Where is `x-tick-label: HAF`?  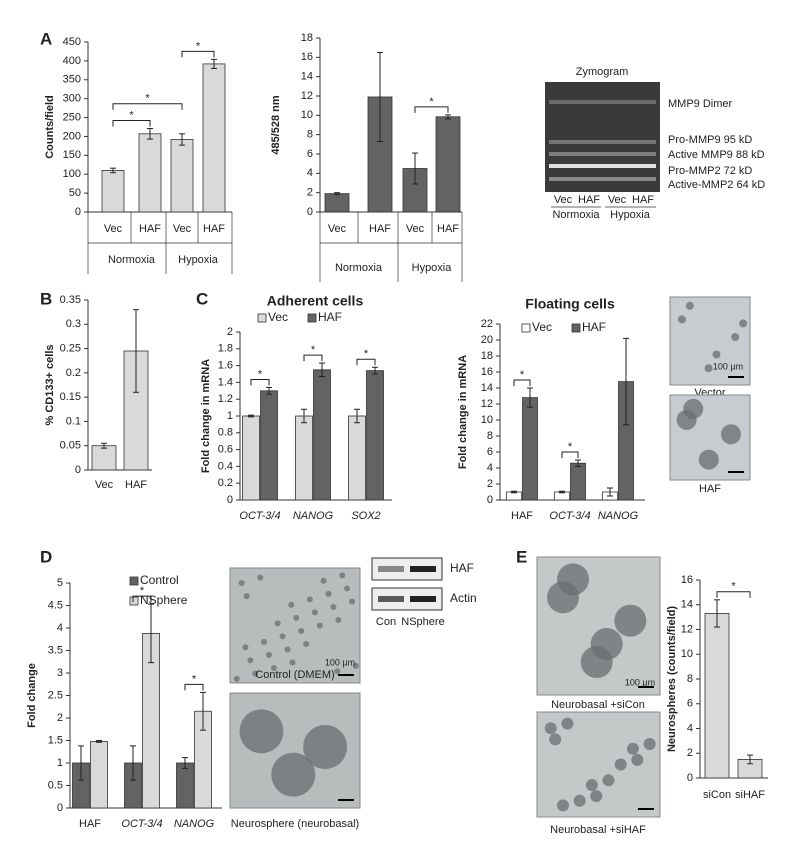 x-tick-label: HAF is located at coordinates (448, 229).